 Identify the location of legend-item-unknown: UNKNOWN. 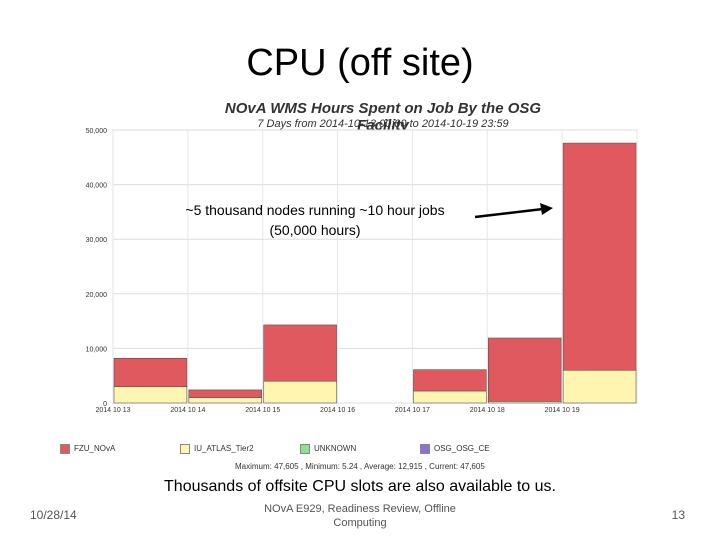
(328, 449).